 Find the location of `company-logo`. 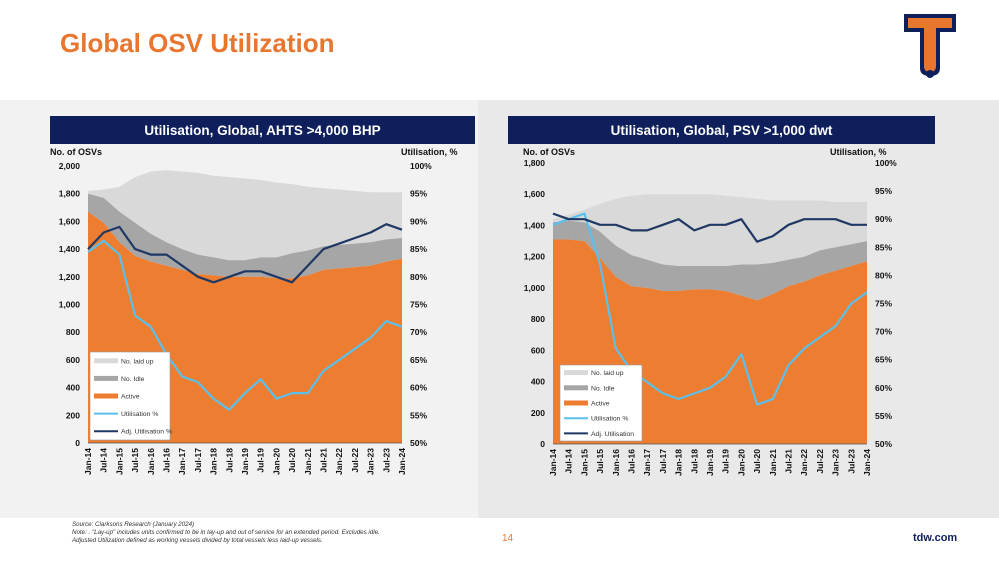

company-logo is located at coordinates (930, 46).